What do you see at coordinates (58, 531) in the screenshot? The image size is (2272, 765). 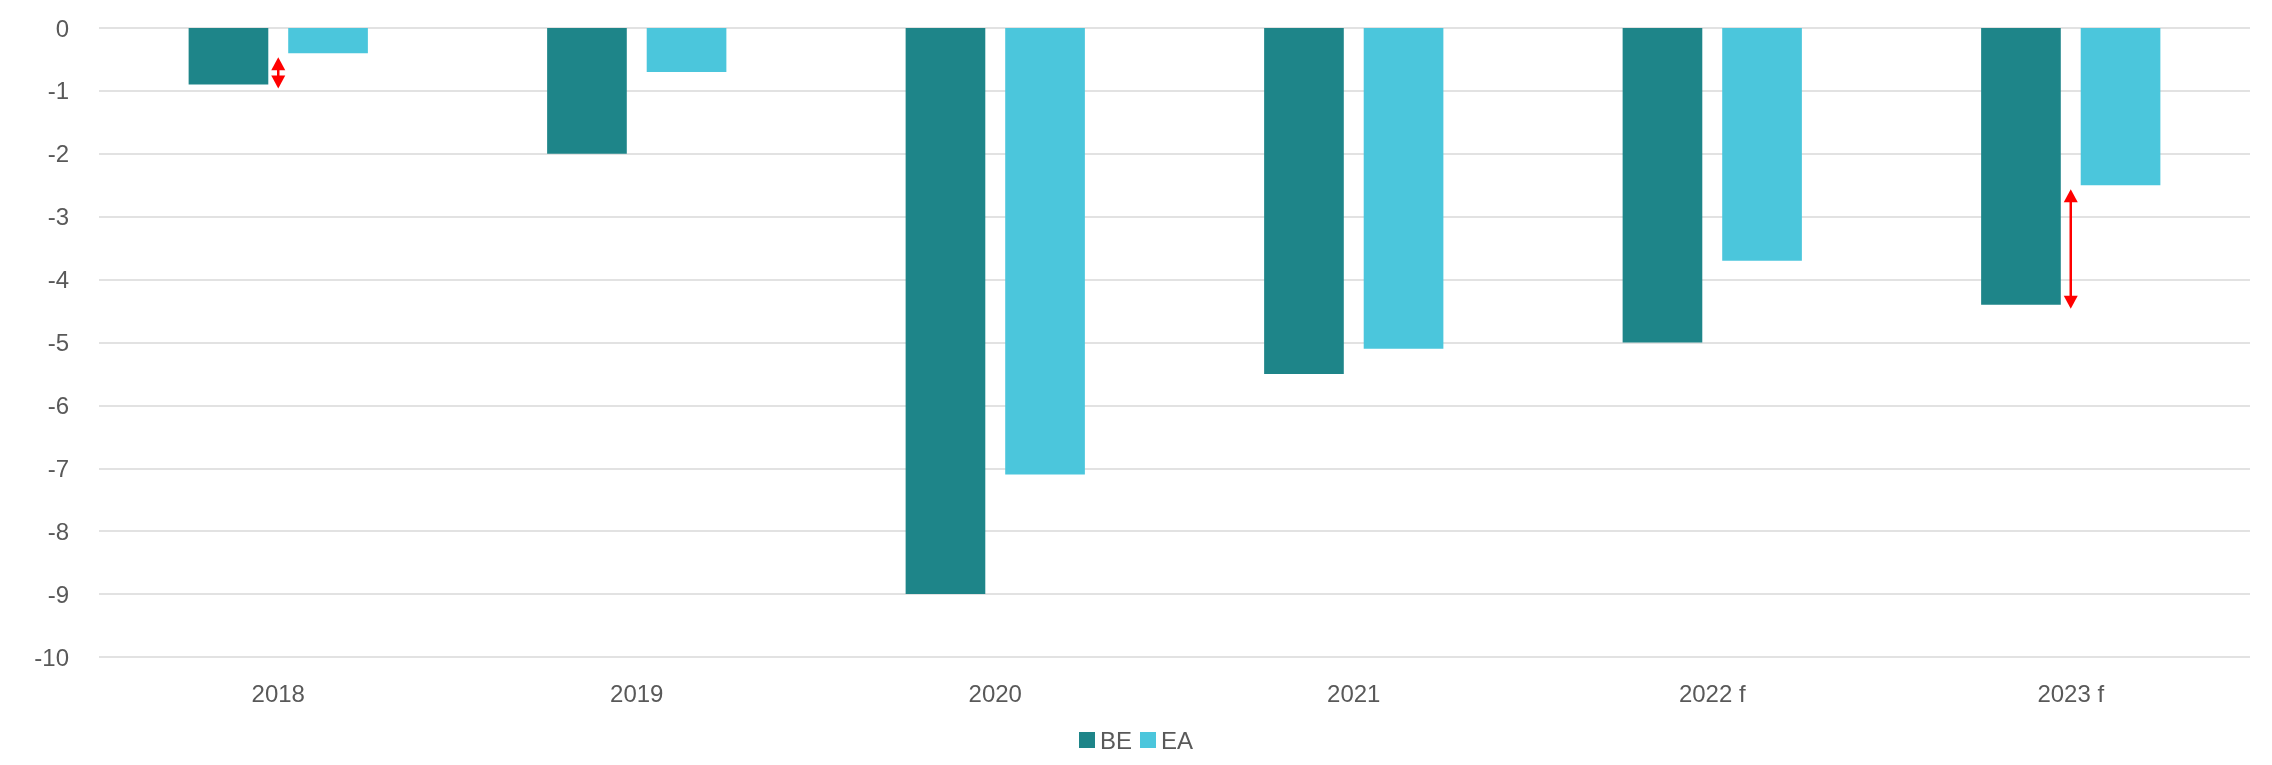 I see `y-tick-label: -8` at bounding box center [58, 531].